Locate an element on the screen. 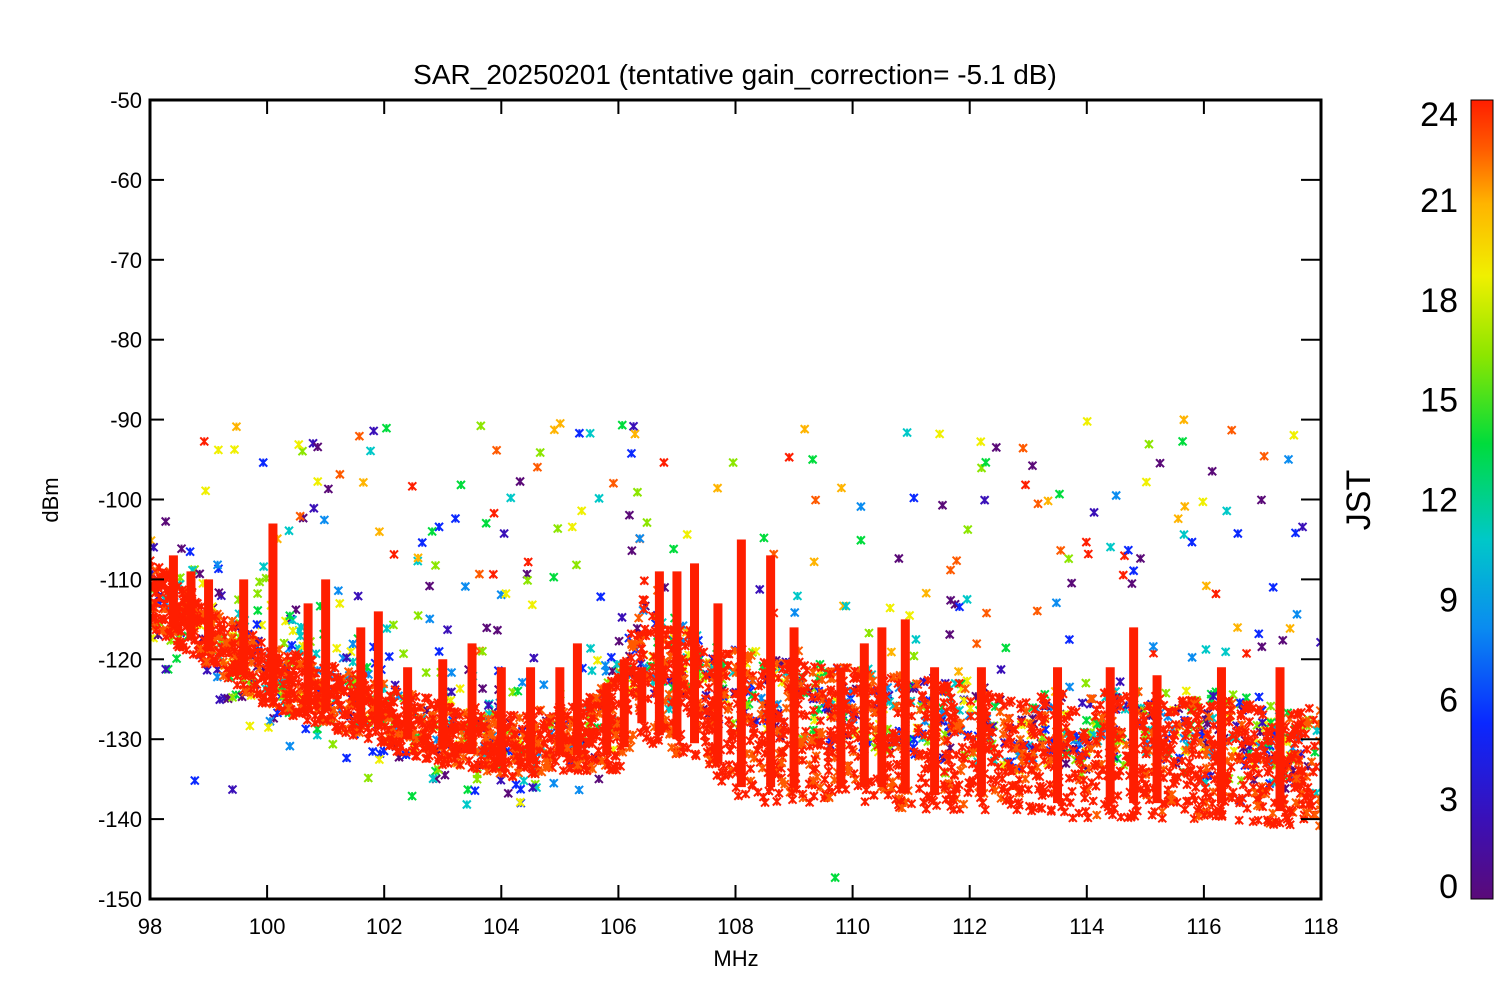  x-tick-label: 104 is located at coordinates (501, 926).